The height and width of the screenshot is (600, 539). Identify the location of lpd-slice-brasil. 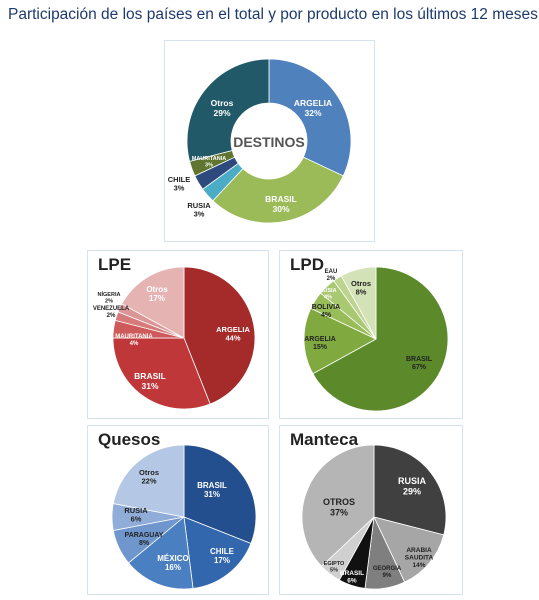
(380, 339).